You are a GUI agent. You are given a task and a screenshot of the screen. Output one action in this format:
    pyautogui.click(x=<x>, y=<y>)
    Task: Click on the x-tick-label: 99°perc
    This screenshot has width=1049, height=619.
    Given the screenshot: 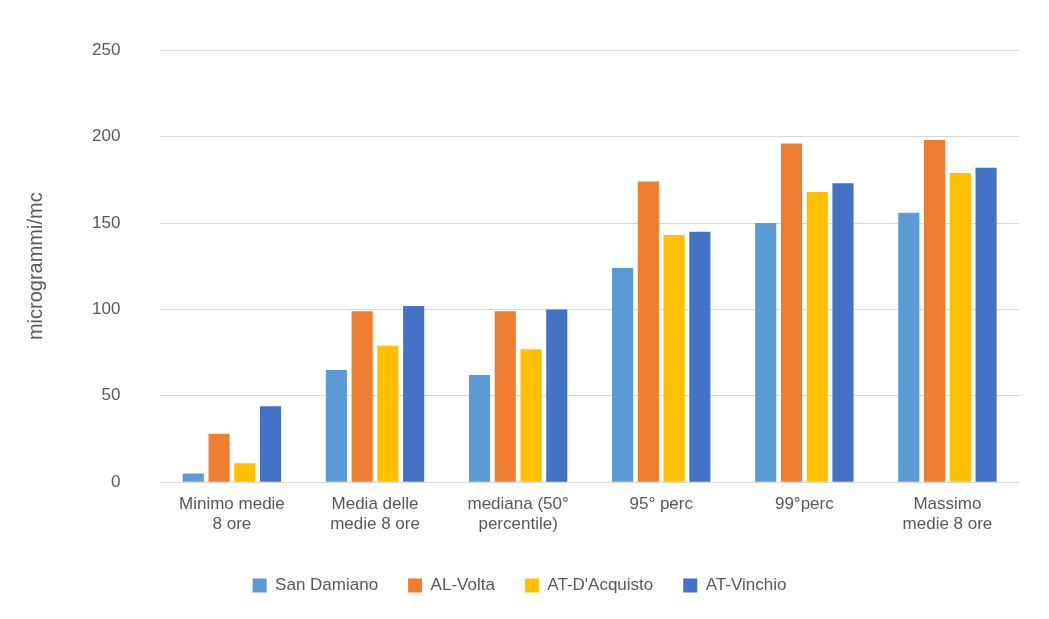 What is the action you would take?
    pyautogui.click(x=804, y=504)
    